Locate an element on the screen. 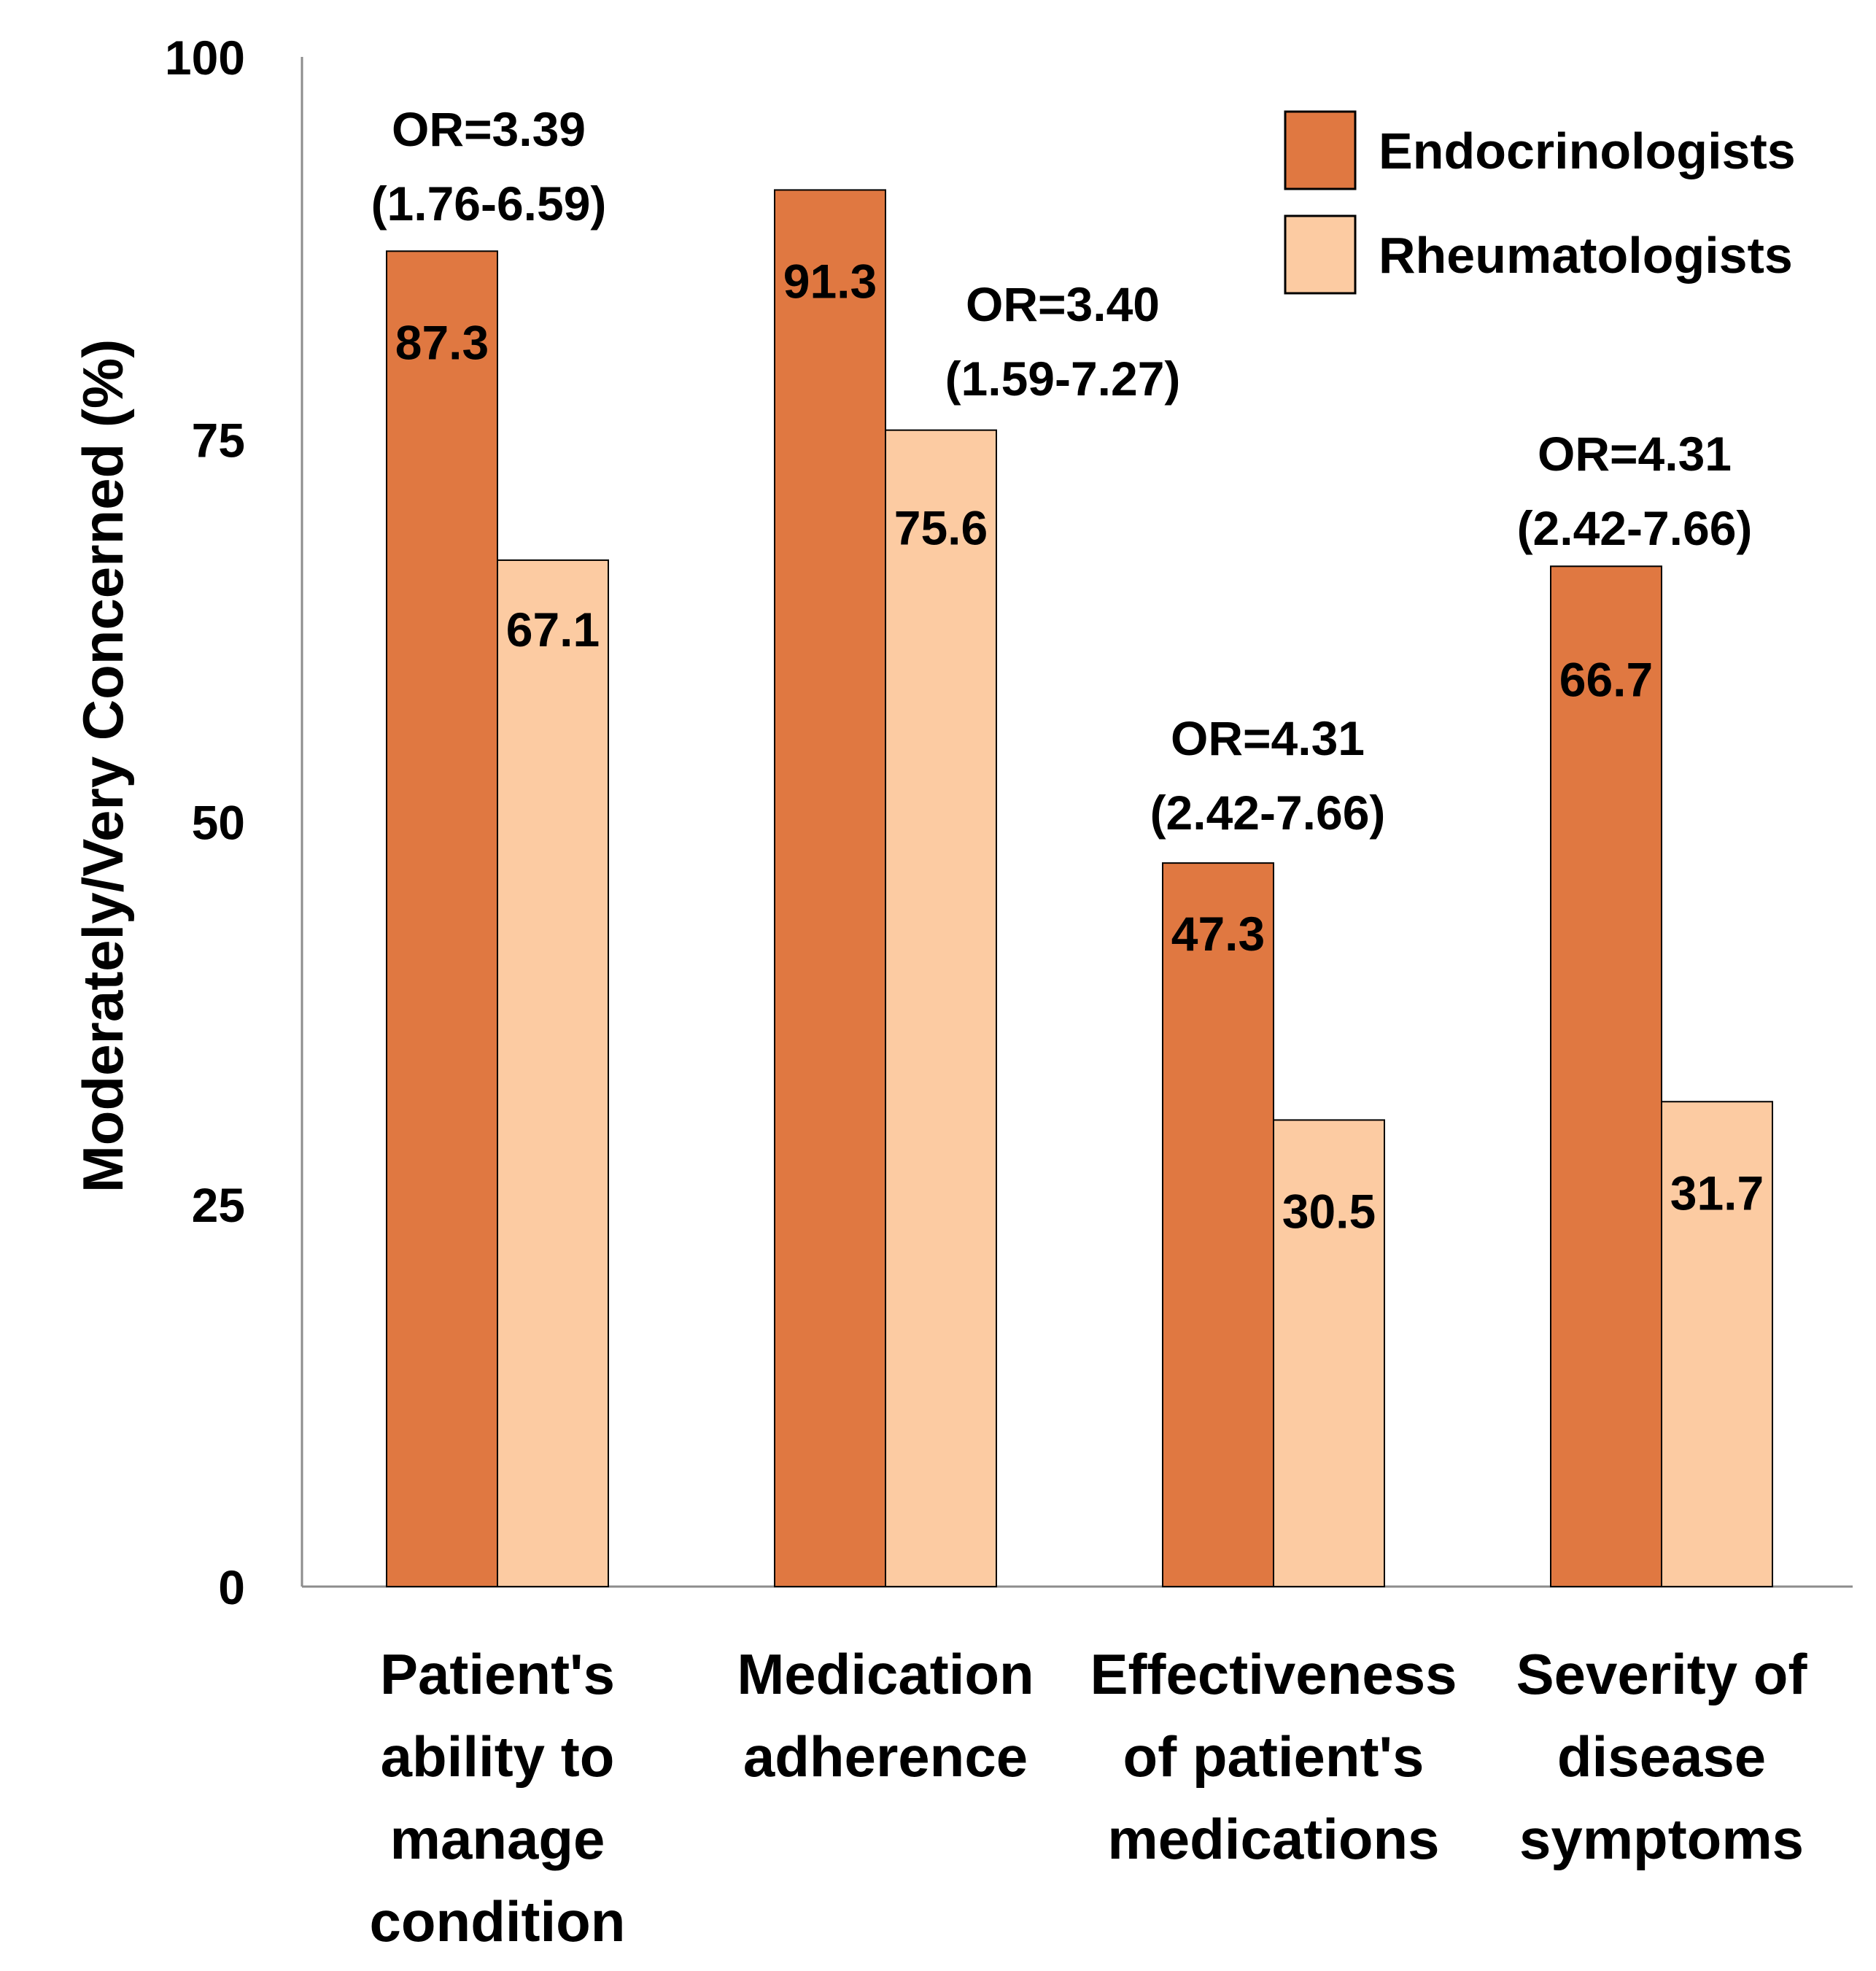 Image resolution: width=1876 pixels, height=1971 pixels. legend-label: Rheumatologists is located at coordinates (1586, 256).